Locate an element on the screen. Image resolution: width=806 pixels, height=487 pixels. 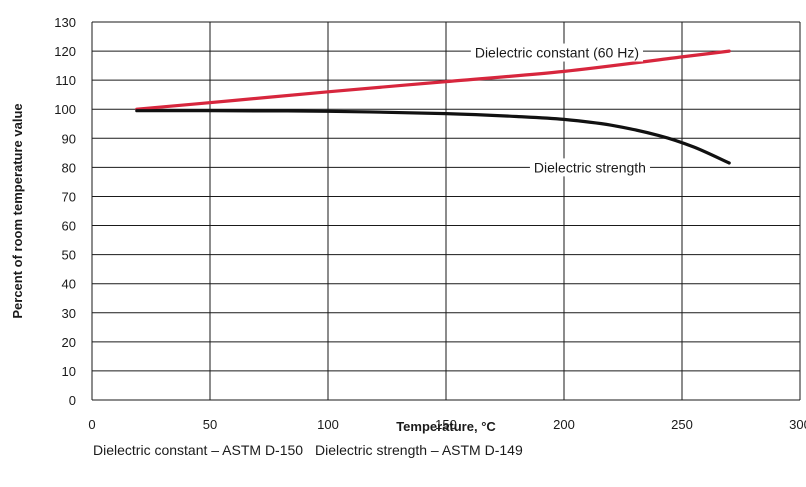
x-tick-label: 100 is located at coordinates (328, 424).